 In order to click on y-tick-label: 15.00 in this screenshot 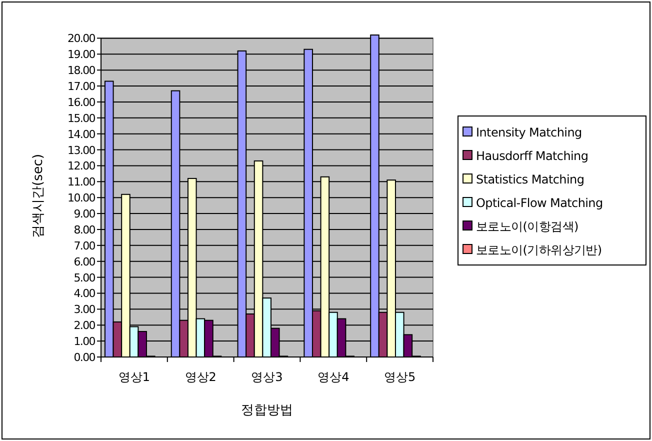, I will do `click(82, 118)`.